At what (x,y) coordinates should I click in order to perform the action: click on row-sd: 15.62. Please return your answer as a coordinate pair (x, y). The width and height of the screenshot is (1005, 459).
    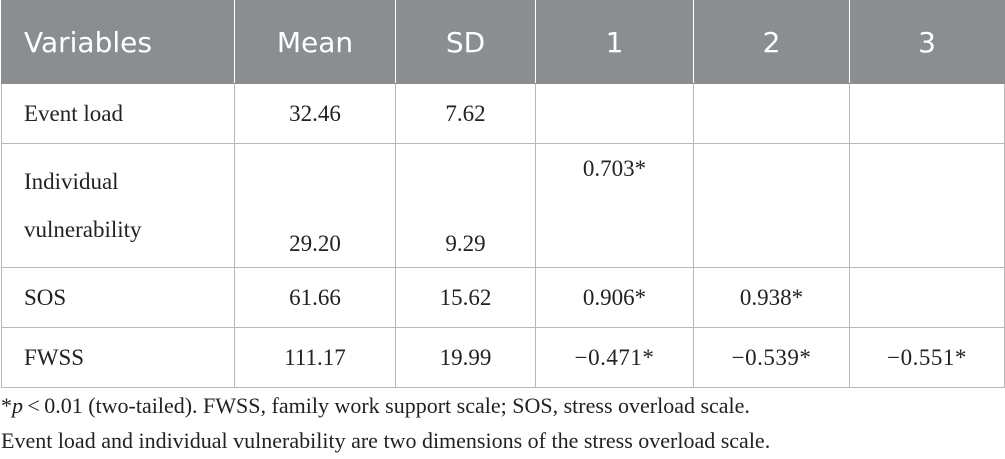
    Looking at the image, I should click on (465, 297).